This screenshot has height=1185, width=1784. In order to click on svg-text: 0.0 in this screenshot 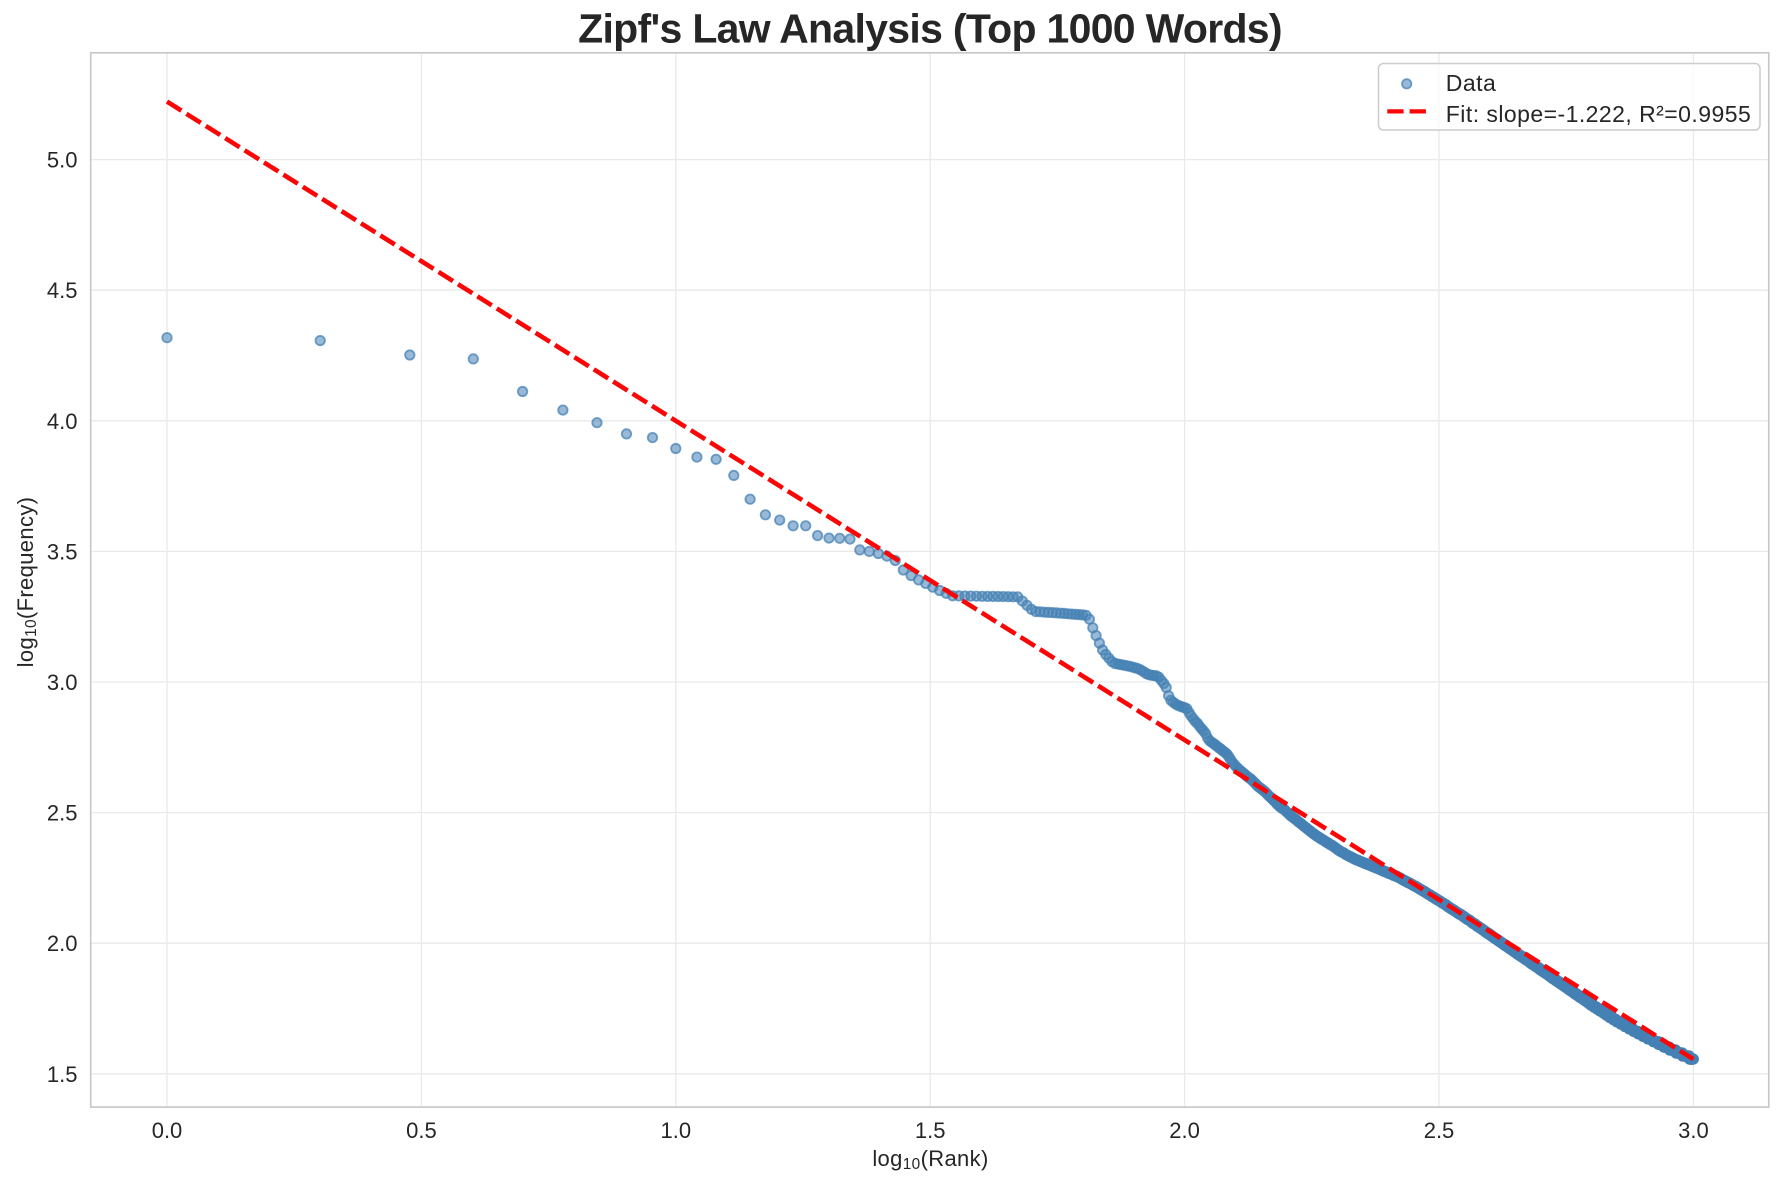, I will do `click(167, 1130)`.